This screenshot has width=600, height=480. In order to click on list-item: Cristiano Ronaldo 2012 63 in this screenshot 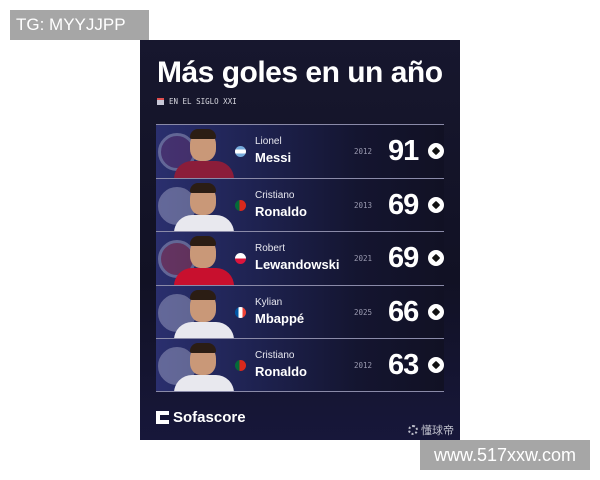, I will do `click(300, 365)`.